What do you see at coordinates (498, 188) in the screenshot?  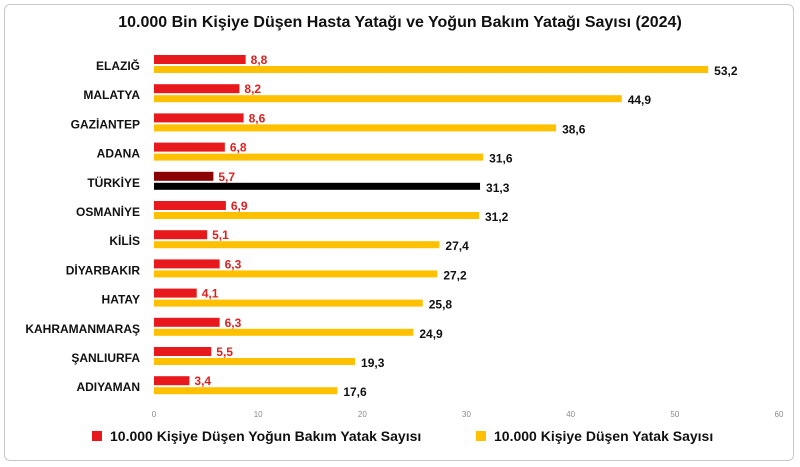 I see `data-label-beds: 31,3` at bounding box center [498, 188].